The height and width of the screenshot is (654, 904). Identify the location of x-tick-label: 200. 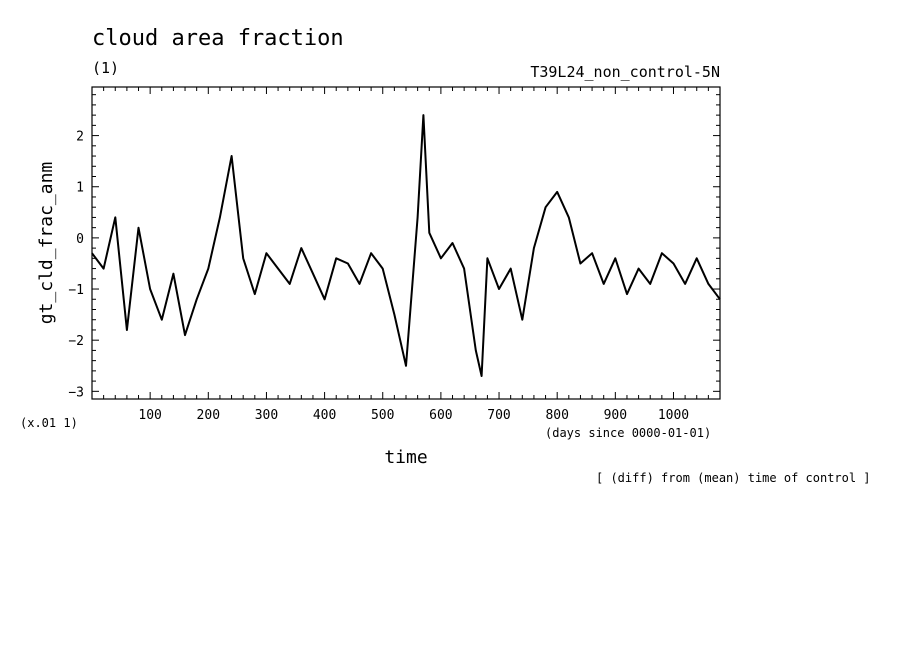
(208, 415).